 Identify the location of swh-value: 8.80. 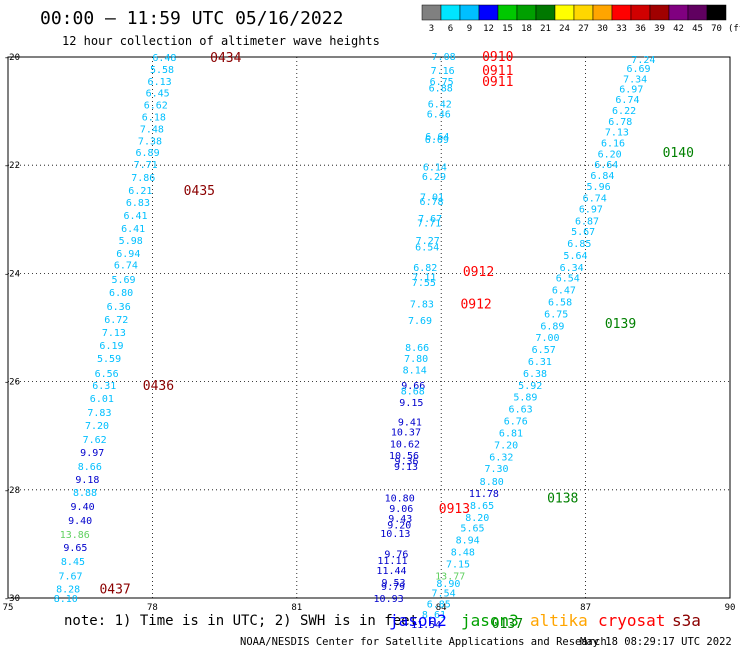
(492, 482).